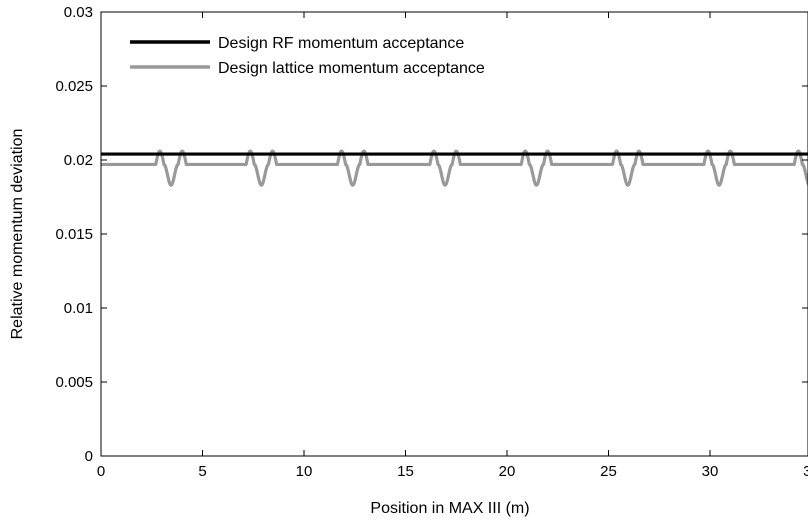  I want to click on y-tick-label: 0.01, so click(78, 308).